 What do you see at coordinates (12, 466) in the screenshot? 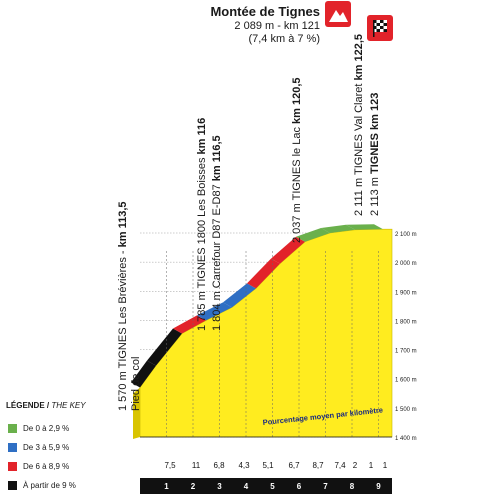
I see `legend-swatch-red` at bounding box center [12, 466].